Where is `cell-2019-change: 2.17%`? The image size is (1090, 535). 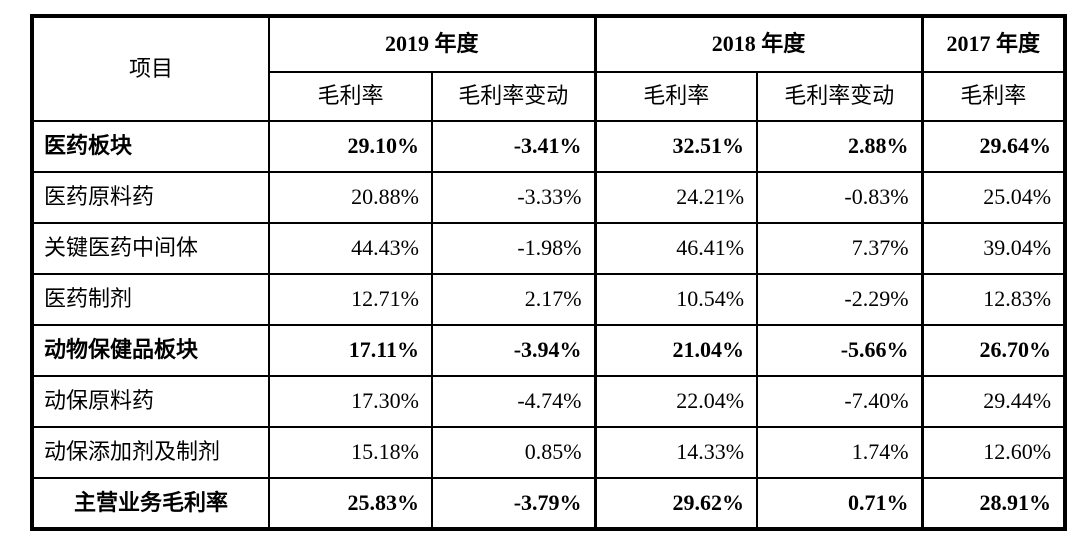
cell-2019-change: 2.17% is located at coordinates (513, 299).